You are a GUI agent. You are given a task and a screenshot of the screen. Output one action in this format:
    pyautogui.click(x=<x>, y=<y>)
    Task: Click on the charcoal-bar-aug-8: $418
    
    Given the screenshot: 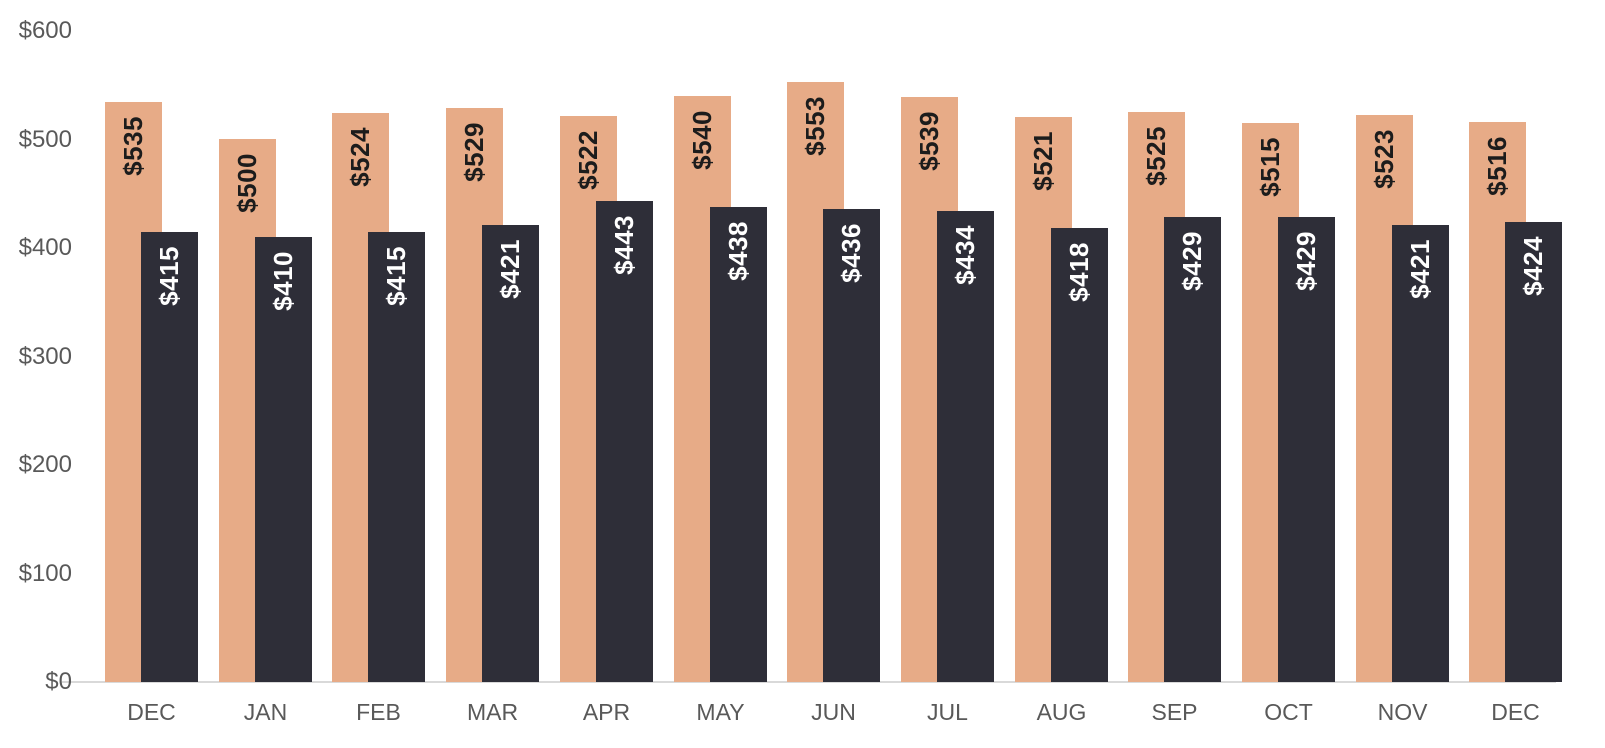 What is the action you would take?
    pyautogui.click(x=1079, y=455)
    